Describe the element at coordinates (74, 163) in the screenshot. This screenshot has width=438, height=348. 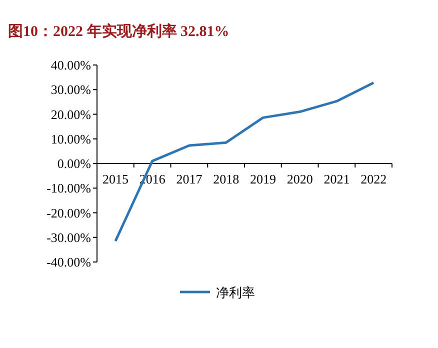
I see `y-tick-label: 0.00%` at that location.